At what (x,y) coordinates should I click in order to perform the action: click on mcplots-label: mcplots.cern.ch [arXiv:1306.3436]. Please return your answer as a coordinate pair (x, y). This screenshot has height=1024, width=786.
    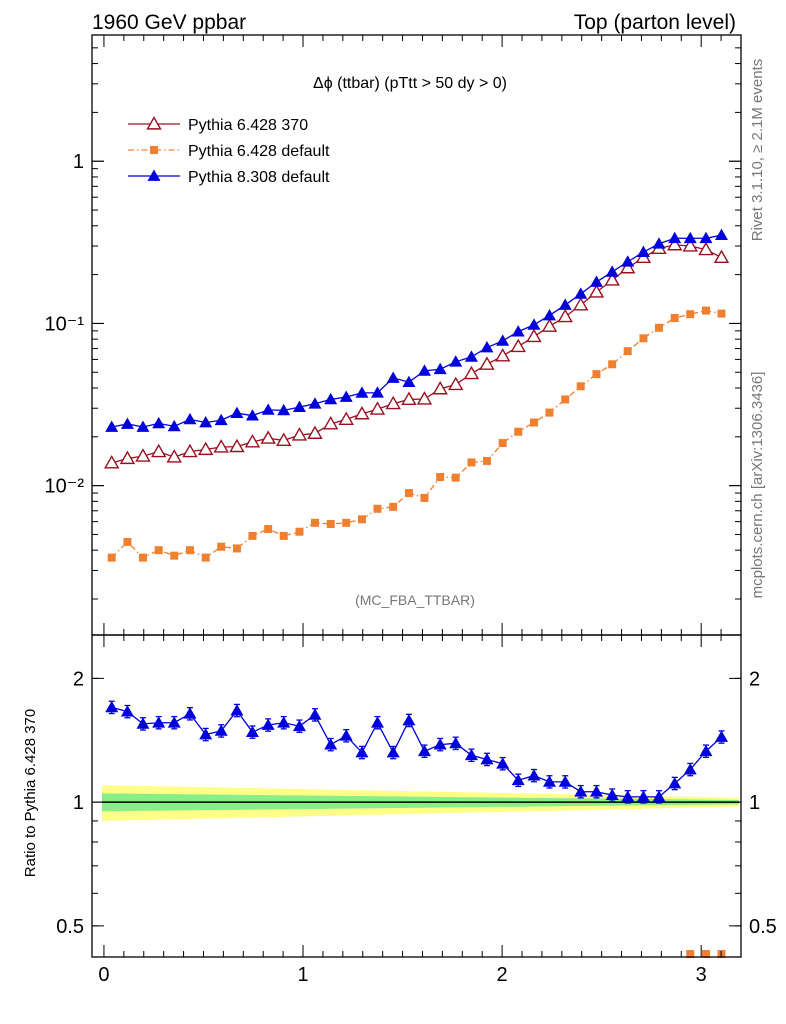
    Looking at the image, I should click on (757, 485).